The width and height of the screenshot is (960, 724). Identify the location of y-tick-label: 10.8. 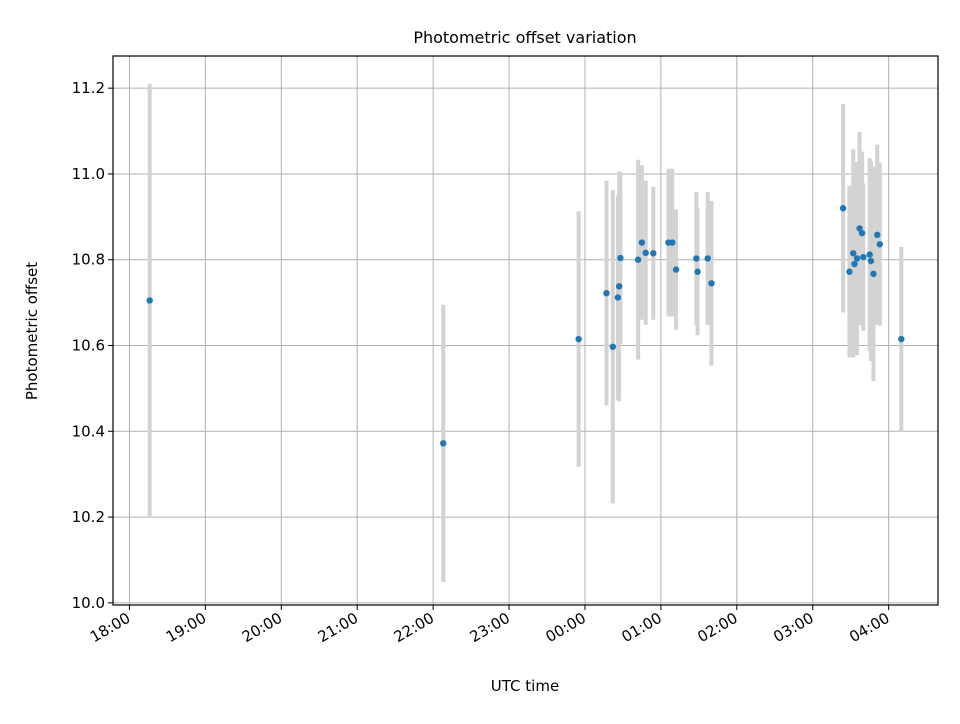
(88, 260).